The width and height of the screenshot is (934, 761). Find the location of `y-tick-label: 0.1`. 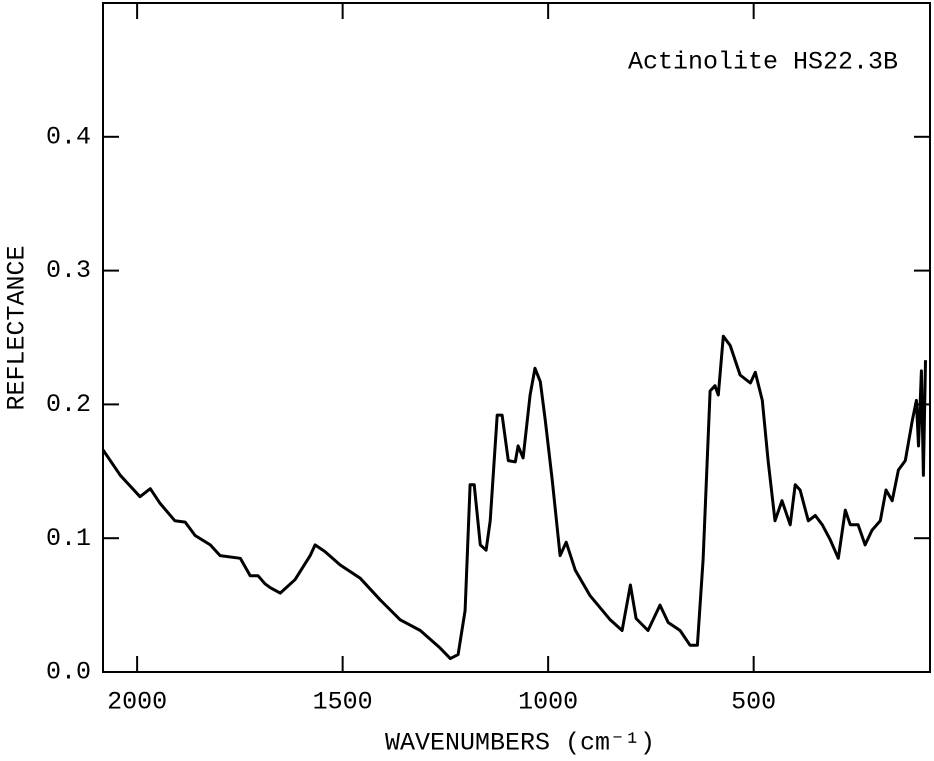

y-tick-label: 0.1 is located at coordinates (68, 538).